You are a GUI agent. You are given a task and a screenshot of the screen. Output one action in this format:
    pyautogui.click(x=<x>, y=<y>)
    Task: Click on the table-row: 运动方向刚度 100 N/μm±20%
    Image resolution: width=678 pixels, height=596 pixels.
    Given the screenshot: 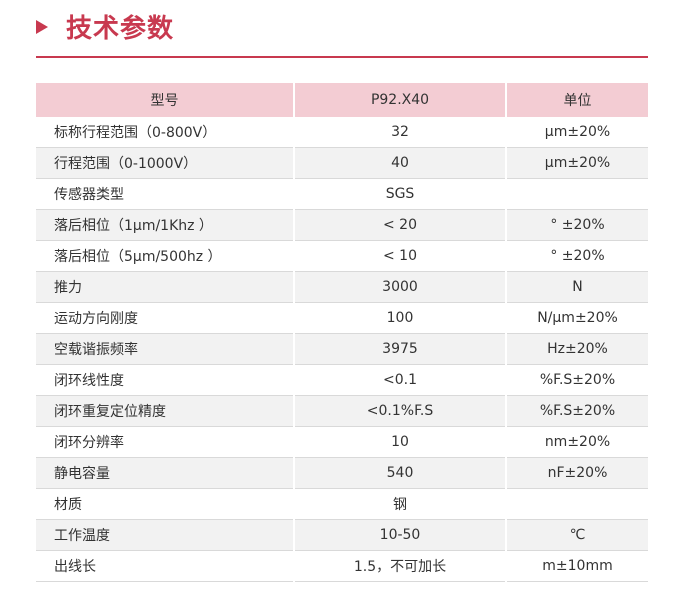 What is the action you would take?
    pyautogui.click(x=342, y=318)
    